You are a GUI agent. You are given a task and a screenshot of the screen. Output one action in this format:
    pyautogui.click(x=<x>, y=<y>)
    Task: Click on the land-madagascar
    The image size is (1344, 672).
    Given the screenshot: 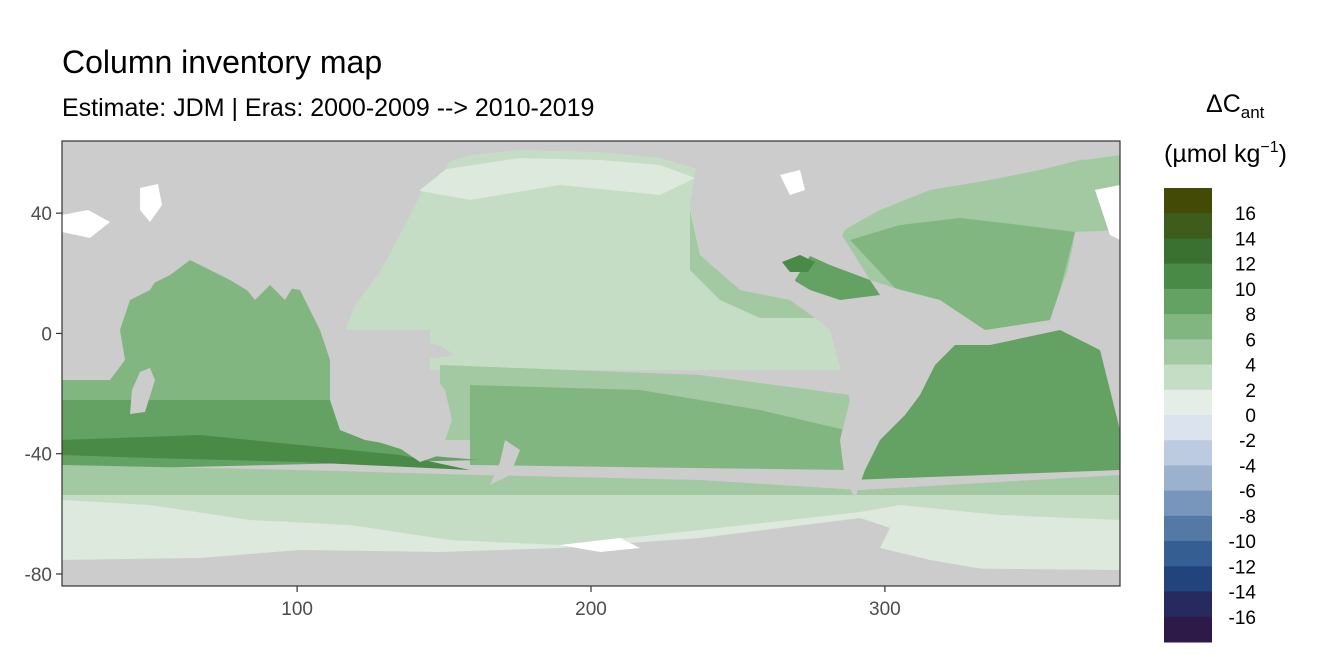 What is the action you would take?
    pyautogui.click(x=142, y=391)
    